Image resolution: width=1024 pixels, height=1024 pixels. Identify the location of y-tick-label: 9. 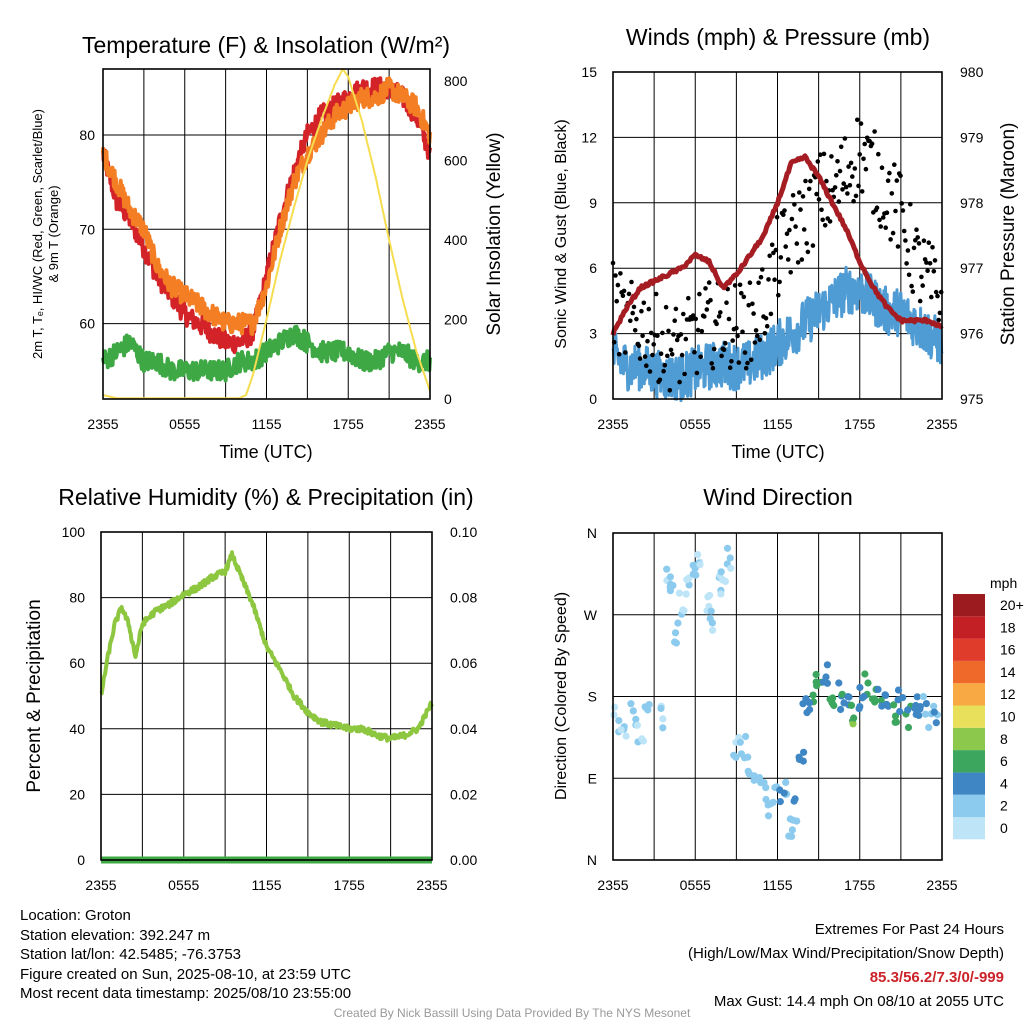
(593, 203).